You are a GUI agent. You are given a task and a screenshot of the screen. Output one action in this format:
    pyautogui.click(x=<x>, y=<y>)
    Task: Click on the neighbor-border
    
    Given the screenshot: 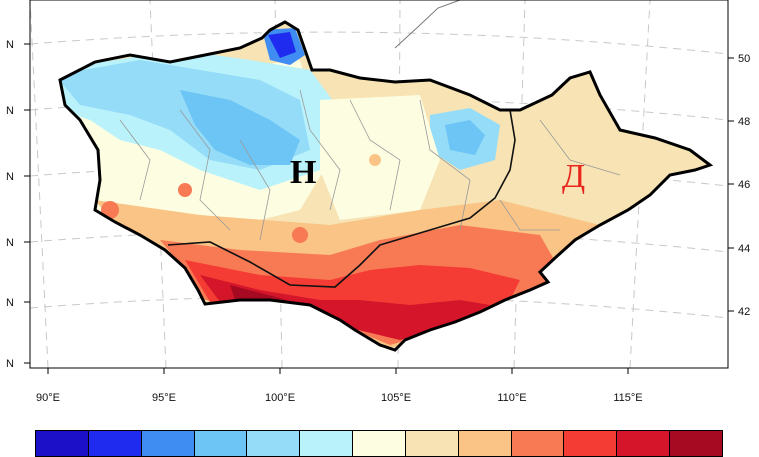 What is the action you would take?
    pyautogui.click(x=427, y=24)
    